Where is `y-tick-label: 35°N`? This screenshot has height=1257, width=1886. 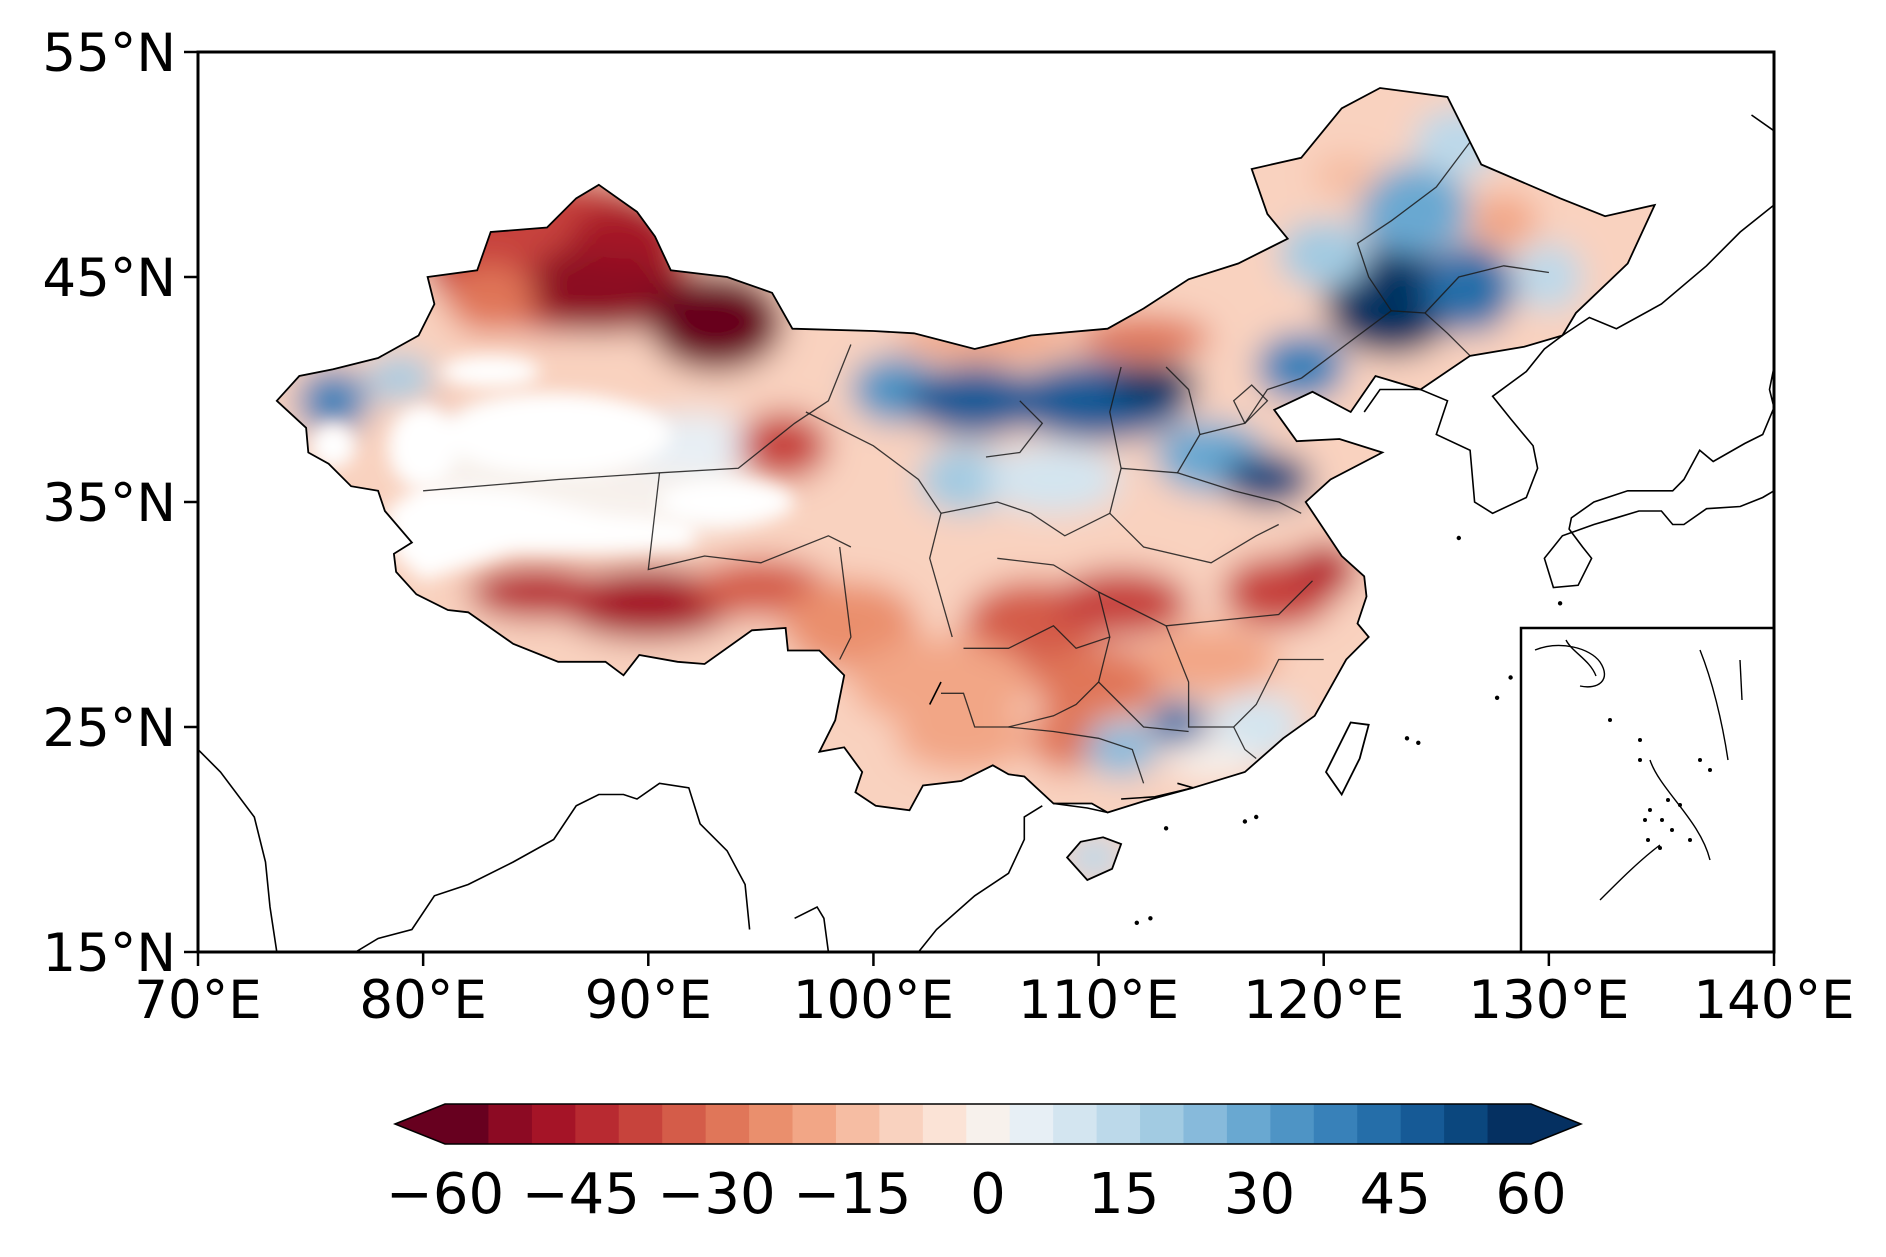
y-tick-label: 35°N is located at coordinates (109, 503).